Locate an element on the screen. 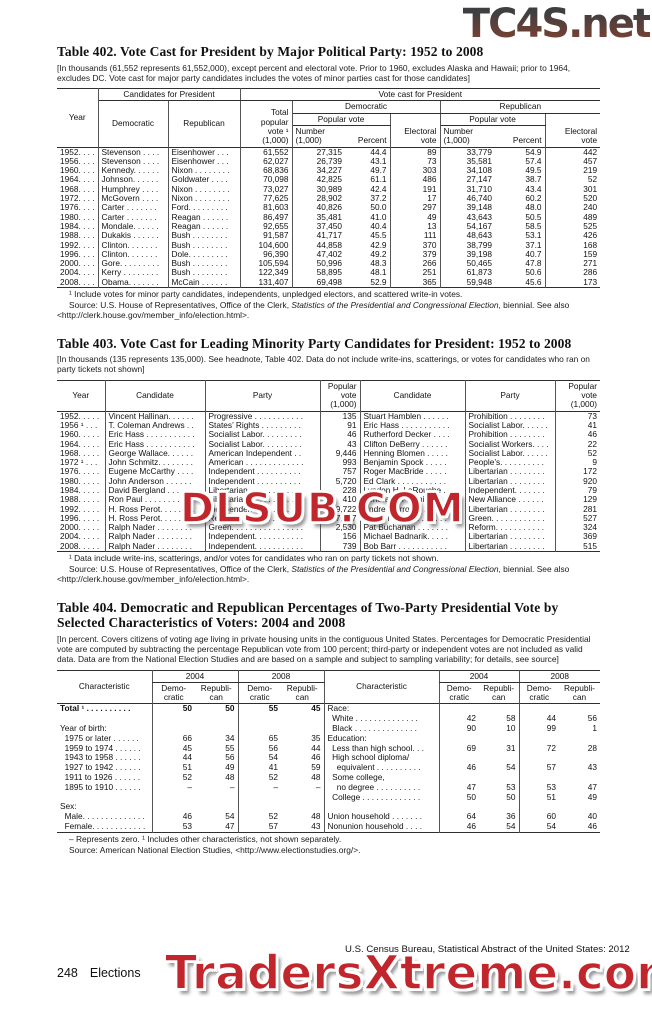  col-group-2004-left: 2004 is located at coordinates (194, 676).